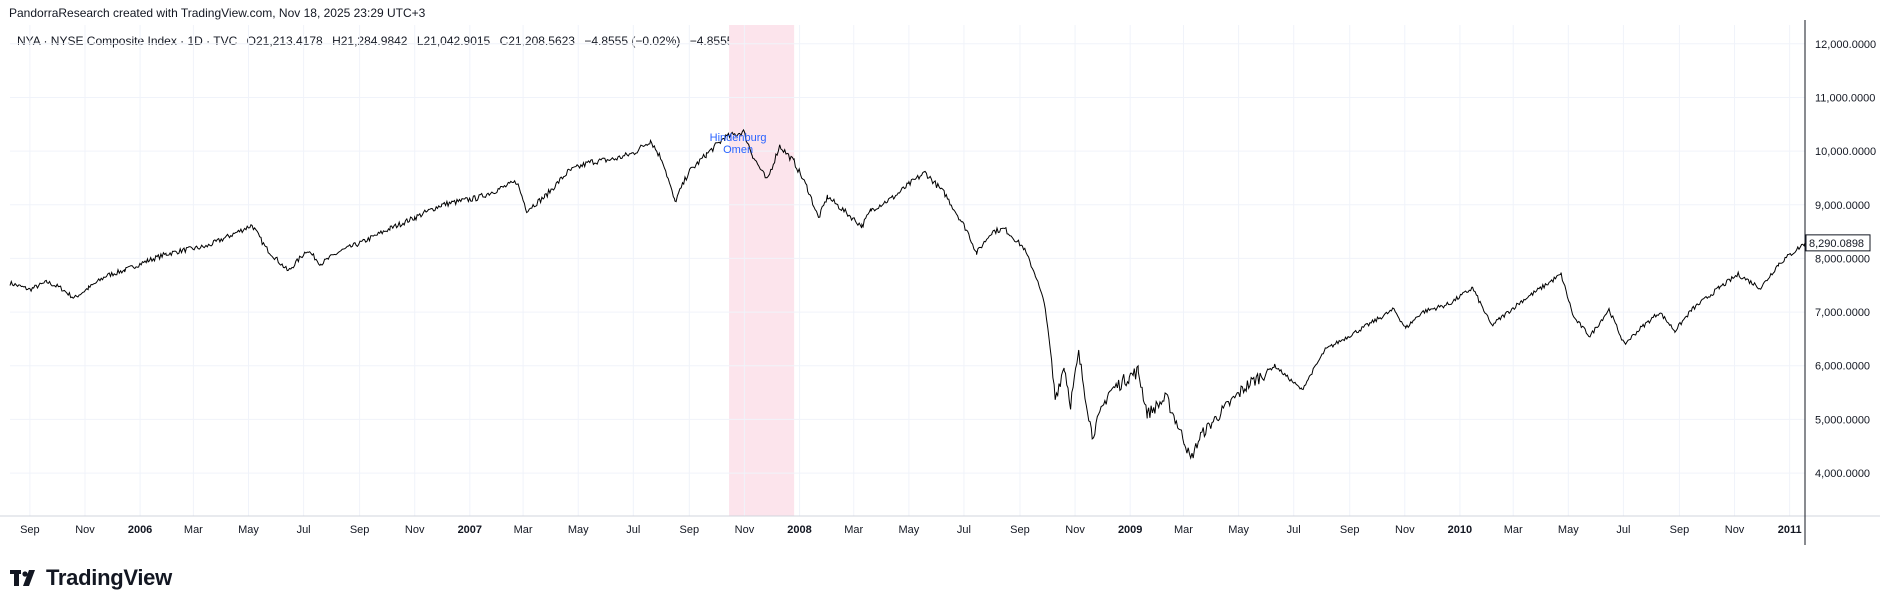  Describe the element at coordinates (1130, 530) in the screenshot. I see `x-tick-label: 2009` at that location.